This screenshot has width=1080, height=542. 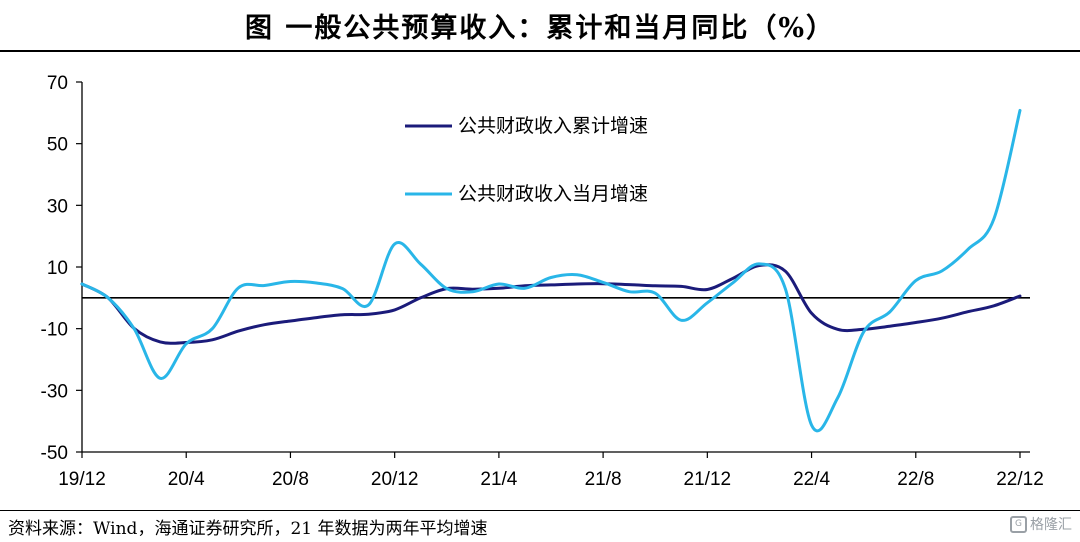 What do you see at coordinates (186, 479) in the screenshot?
I see `x-tick-label: 20/4` at bounding box center [186, 479].